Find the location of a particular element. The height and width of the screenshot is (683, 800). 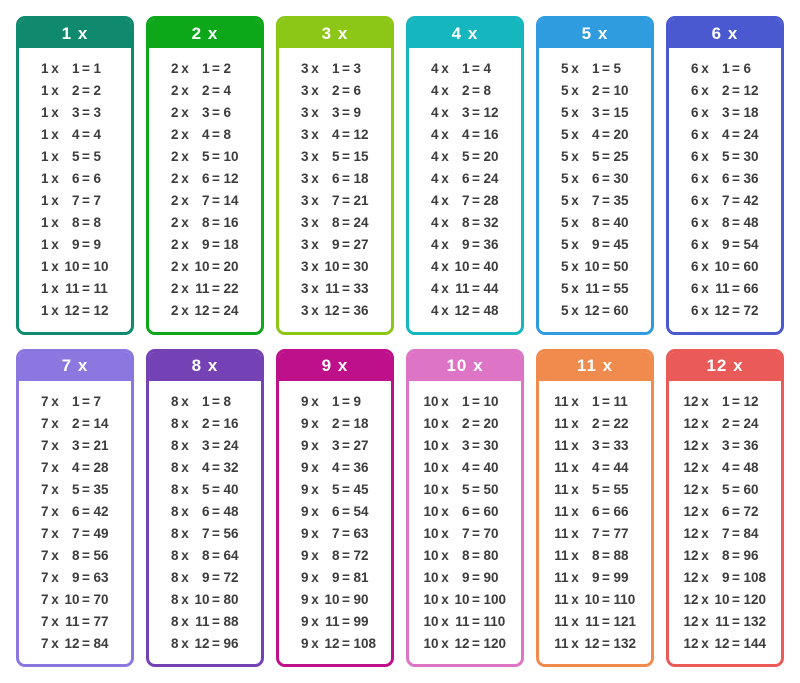

equation-row: 3 x 7 = 21 is located at coordinates (335, 201).